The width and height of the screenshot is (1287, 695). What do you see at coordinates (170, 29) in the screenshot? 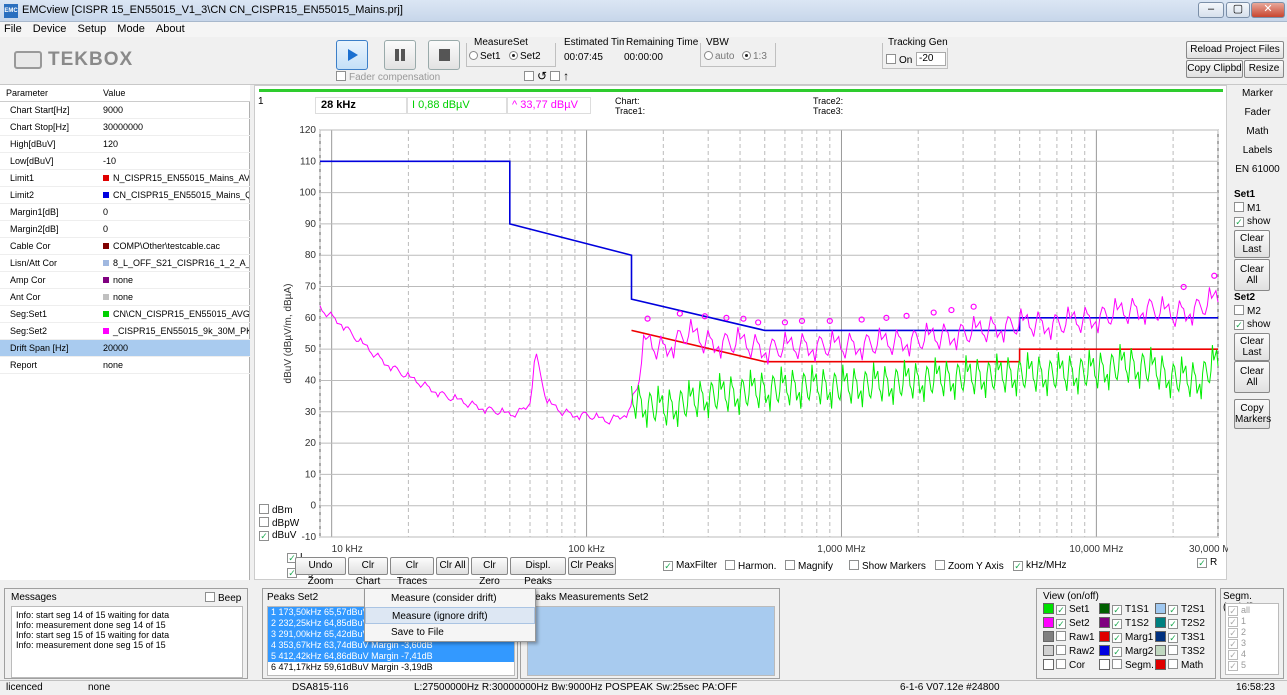
I see `menu-about: About` at bounding box center [170, 29].